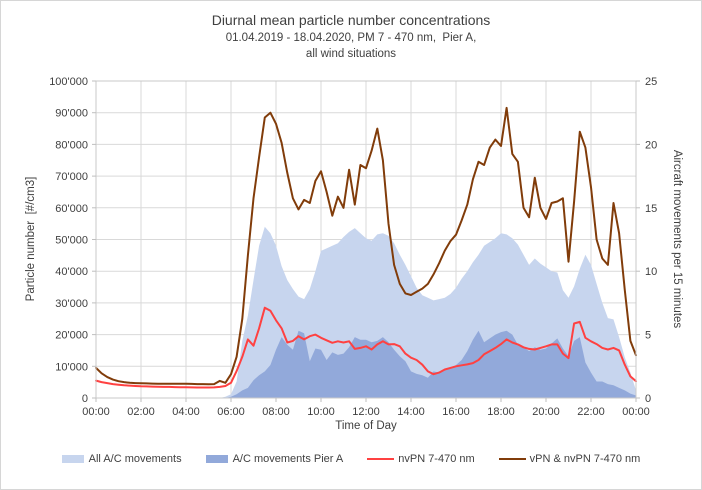  What do you see at coordinates (71, 114) in the screenshot?
I see `left-tick-label: 90'000` at bounding box center [71, 114].